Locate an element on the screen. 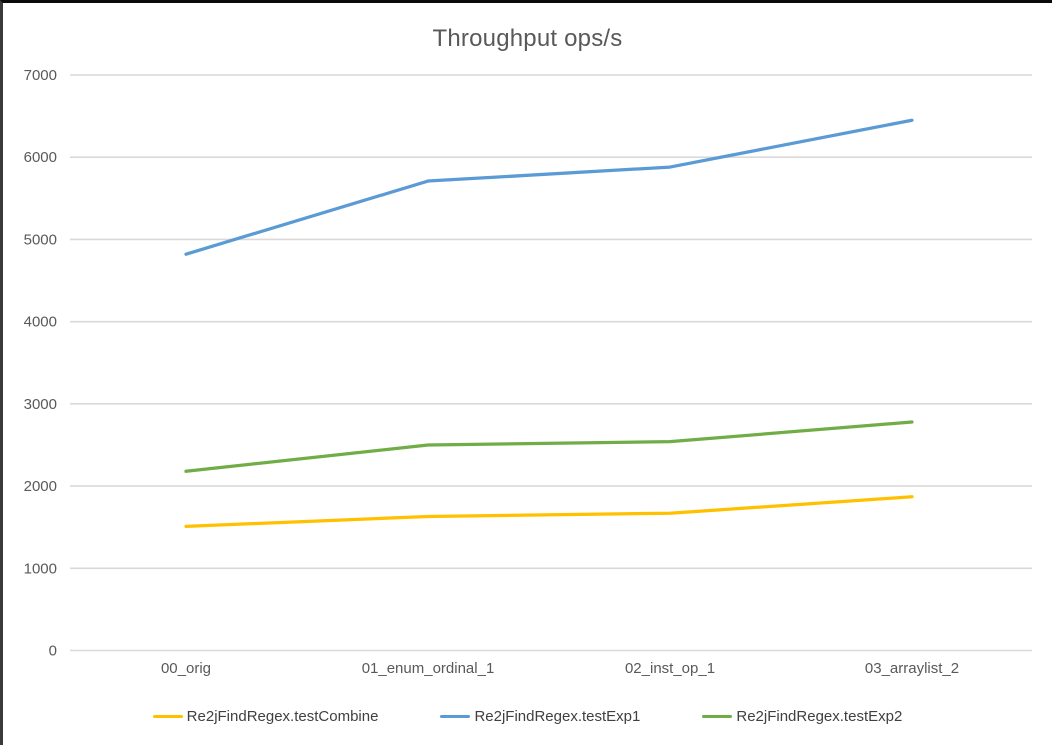 The height and width of the screenshot is (745, 1052). x-category-label: 02_inst_op_1 is located at coordinates (670, 668).